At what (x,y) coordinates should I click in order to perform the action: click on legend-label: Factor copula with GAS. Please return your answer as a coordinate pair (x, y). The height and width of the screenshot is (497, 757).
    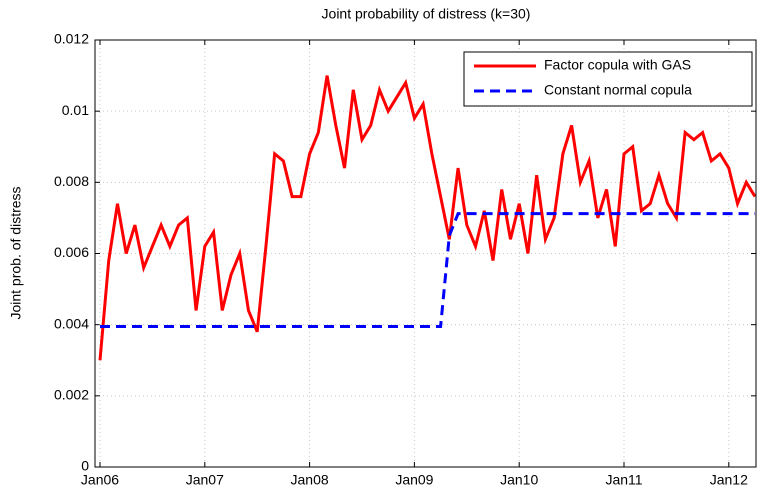
    Looking at the image, I should click on (617, 65).